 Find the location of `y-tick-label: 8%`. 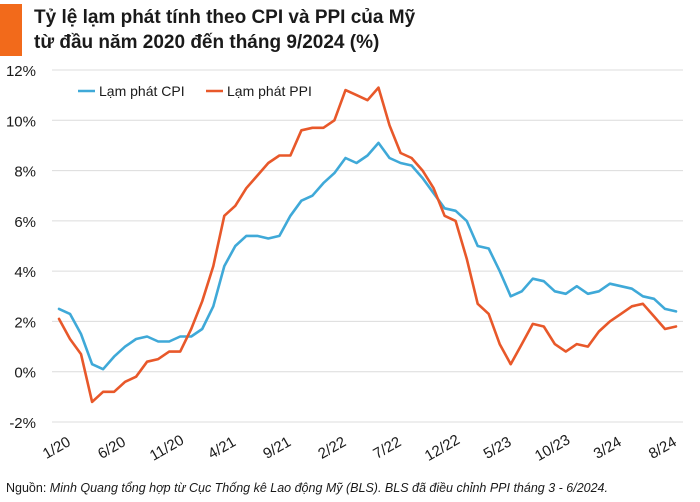

y-tick-label: 8% is located at coordinates (25, 172).